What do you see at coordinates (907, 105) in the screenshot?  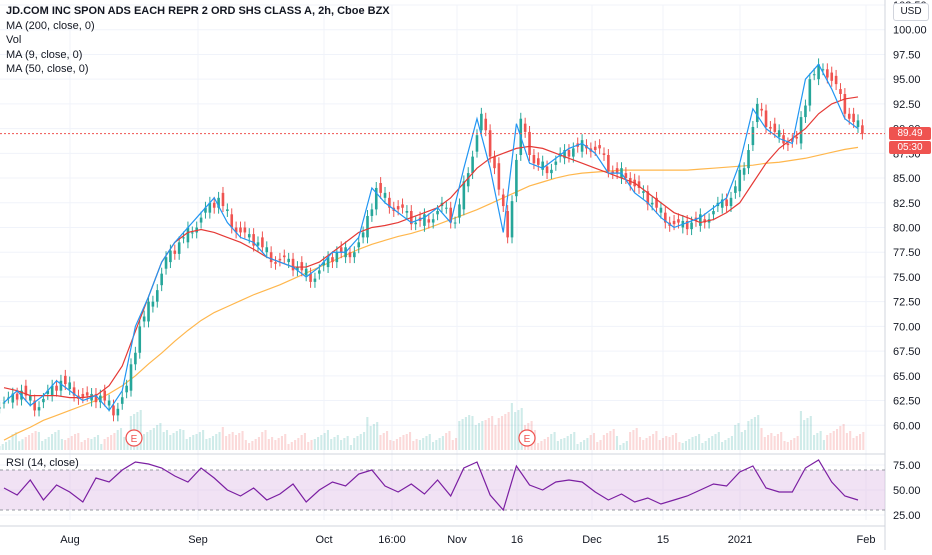 I see `y-tick-label: 92.50` at bounding box center [907, 105].